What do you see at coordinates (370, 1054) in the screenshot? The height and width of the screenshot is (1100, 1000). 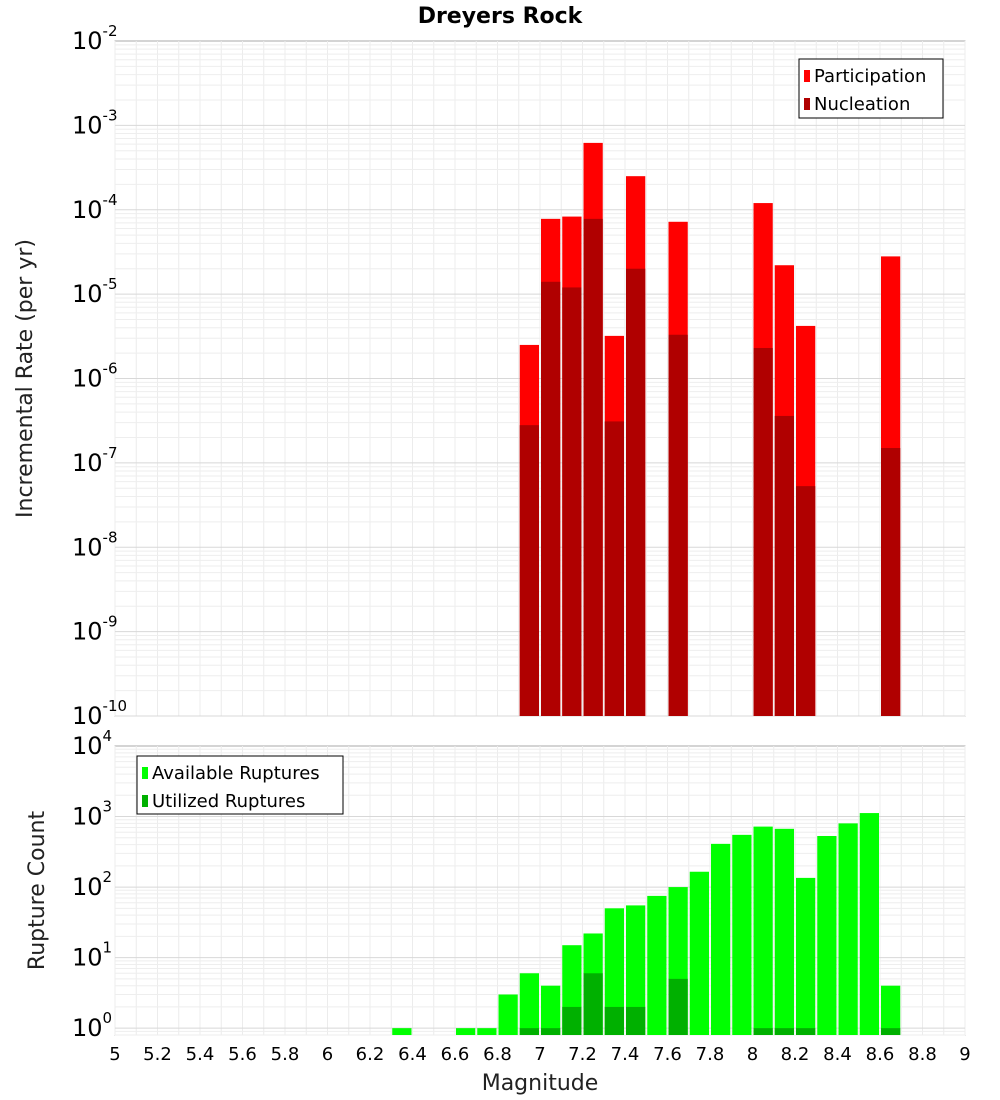 I see `x-tick-label: 6.2` at bounding box center [370, 1054].